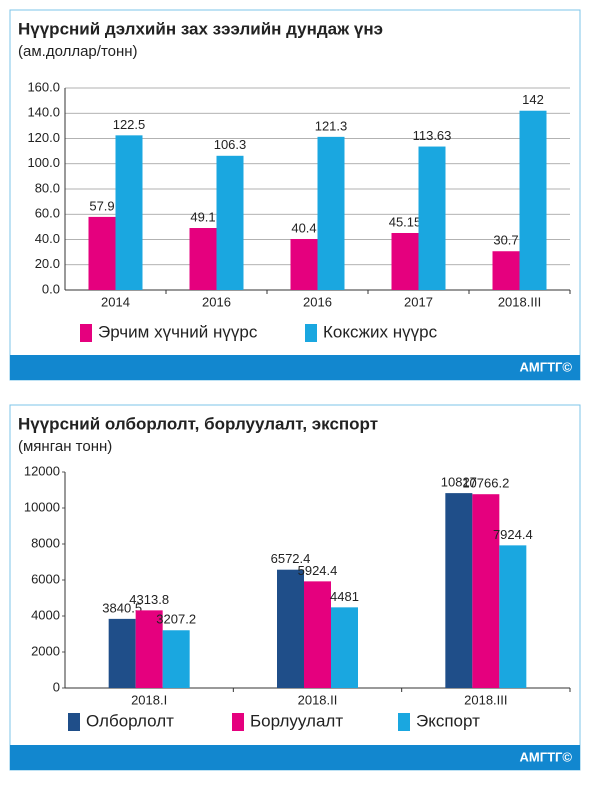  What do you see at coordinates (296, 720) in the screenshot?
I see `legend-label: Борлуулалт` at bounding box center [296, 720].